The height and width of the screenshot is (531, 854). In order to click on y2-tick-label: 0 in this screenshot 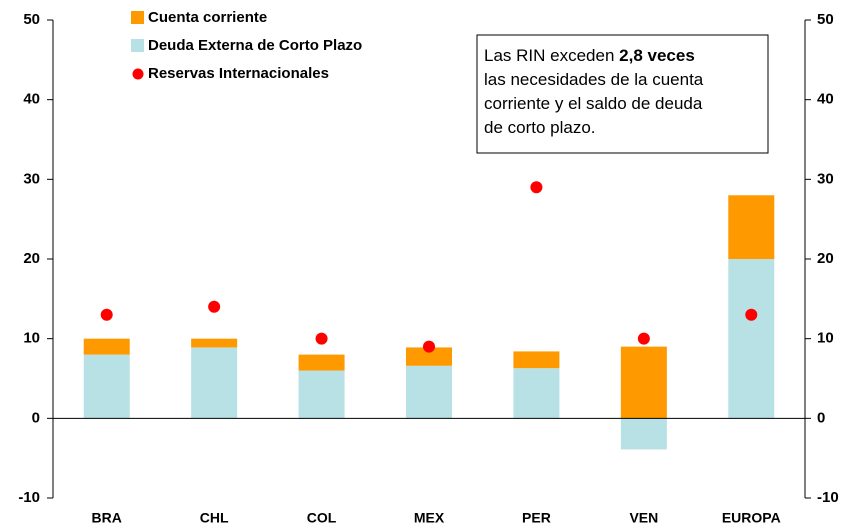, I will do `click(821, 417)`.